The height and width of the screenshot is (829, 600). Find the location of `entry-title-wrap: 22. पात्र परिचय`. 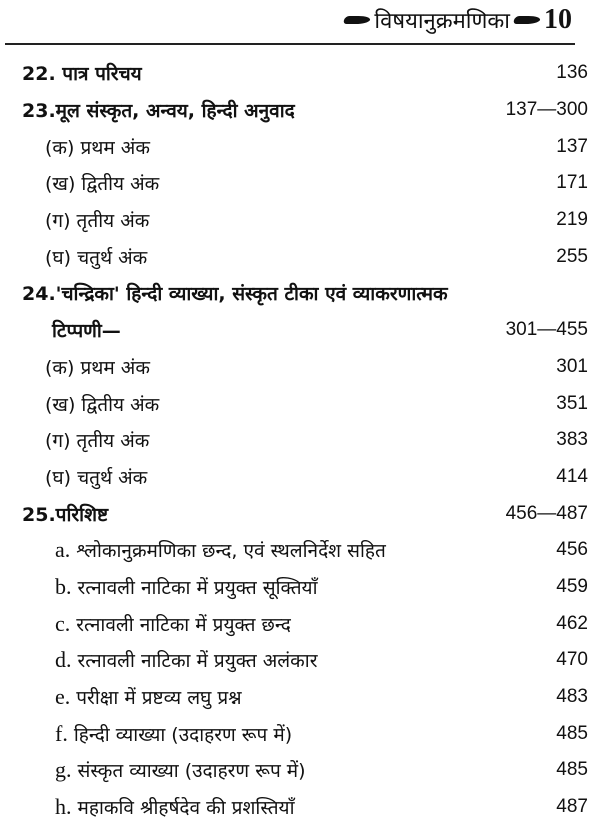

entry-title-wrap: 22. पात्र परिचय is located at coordinates (82, 73).